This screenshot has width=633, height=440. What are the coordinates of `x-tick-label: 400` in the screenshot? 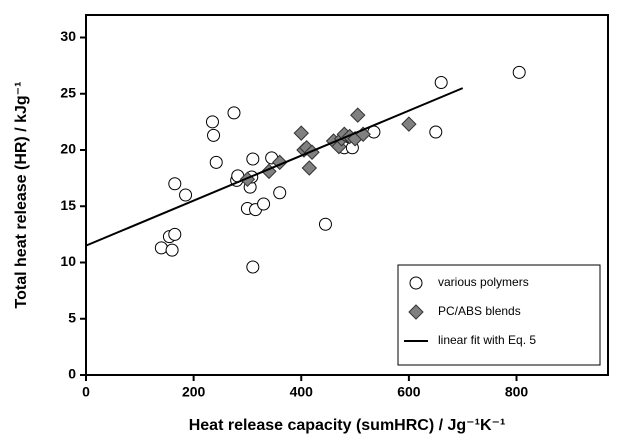 It's located at (302, 392).